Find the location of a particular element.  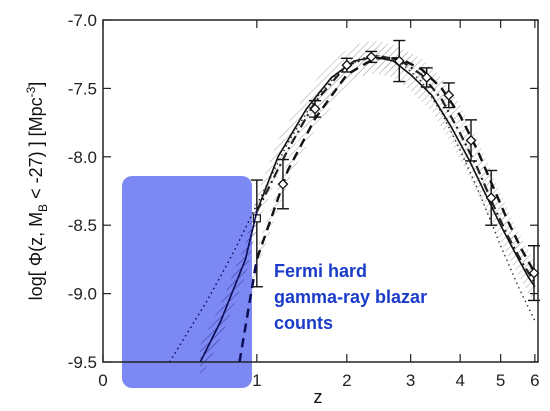

solid-band-highlight is located at coordinates (228, 287).